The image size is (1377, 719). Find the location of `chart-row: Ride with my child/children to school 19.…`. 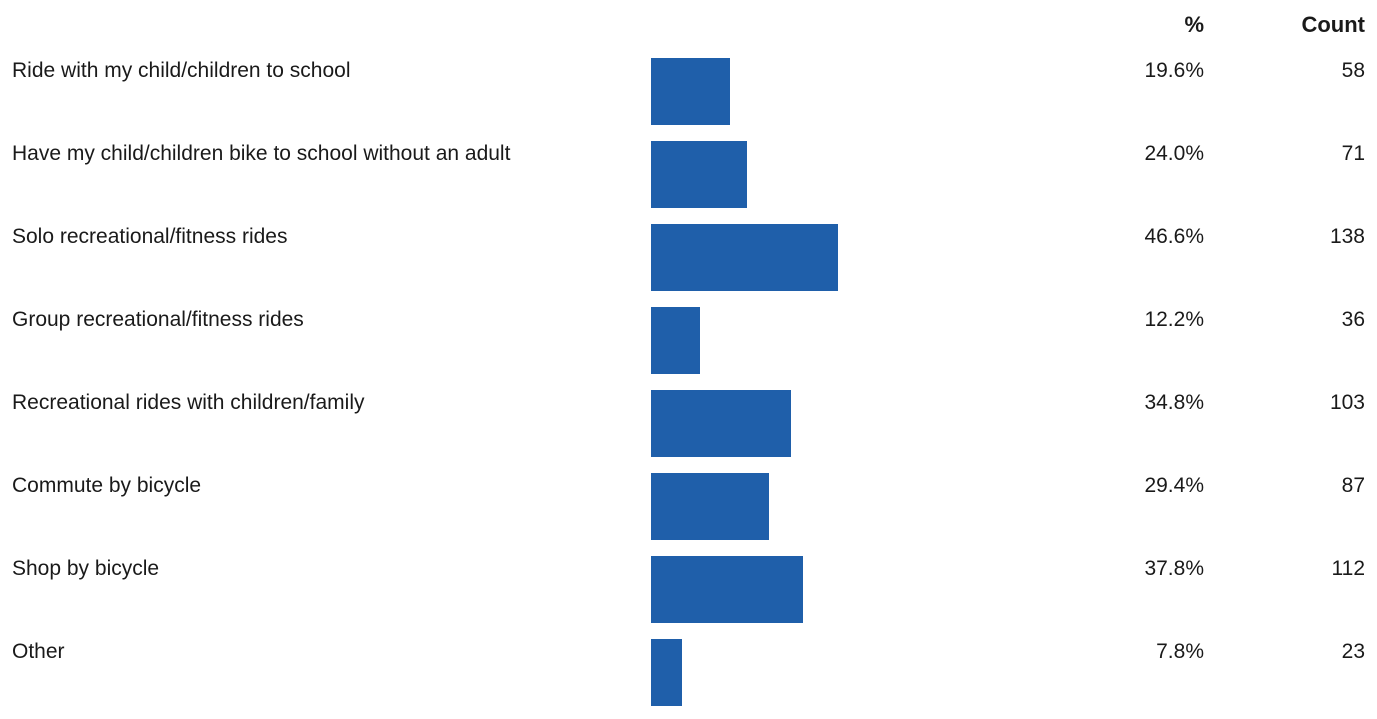

chart-row: Ride with my child/children to school 19.… is located at coordinates (688, 96).